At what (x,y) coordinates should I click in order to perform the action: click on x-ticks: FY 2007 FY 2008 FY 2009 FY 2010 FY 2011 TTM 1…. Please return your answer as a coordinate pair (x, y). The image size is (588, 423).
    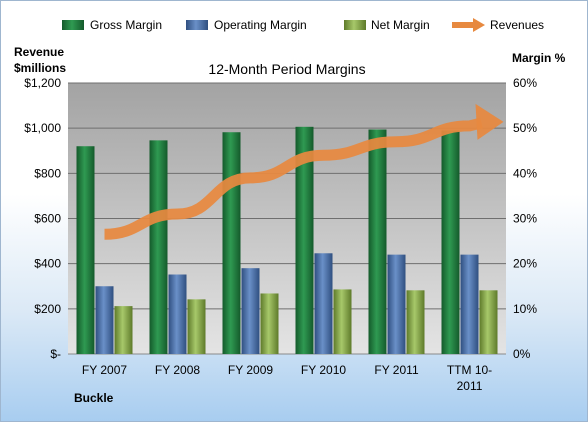
    Looking at the image, I should click on (287, 378).